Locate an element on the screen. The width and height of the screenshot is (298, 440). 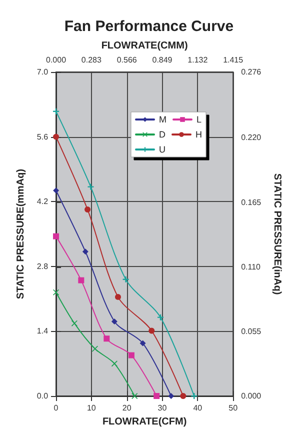
y2-tick-label: 0.276 is located at coordinates (251, 72).